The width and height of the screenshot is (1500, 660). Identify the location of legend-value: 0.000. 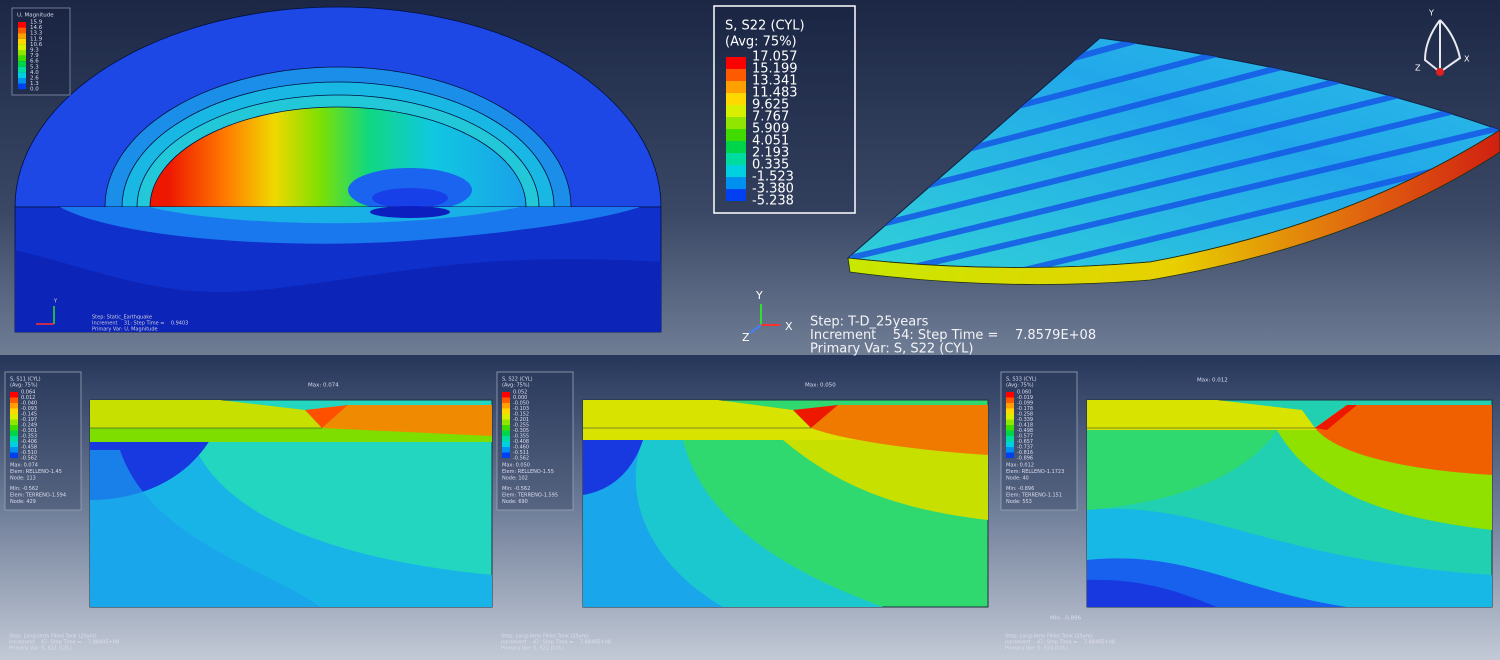
(520, 398).